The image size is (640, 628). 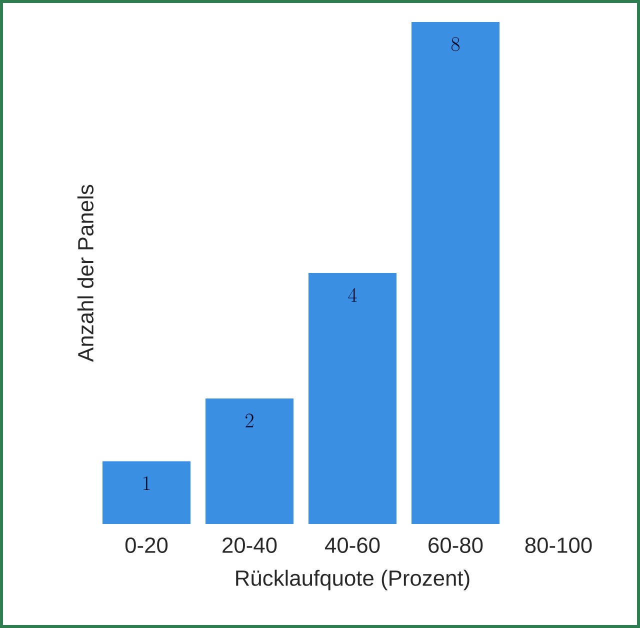 I want to click on x-tick-label: 0-20, so click(x=146, y=545).